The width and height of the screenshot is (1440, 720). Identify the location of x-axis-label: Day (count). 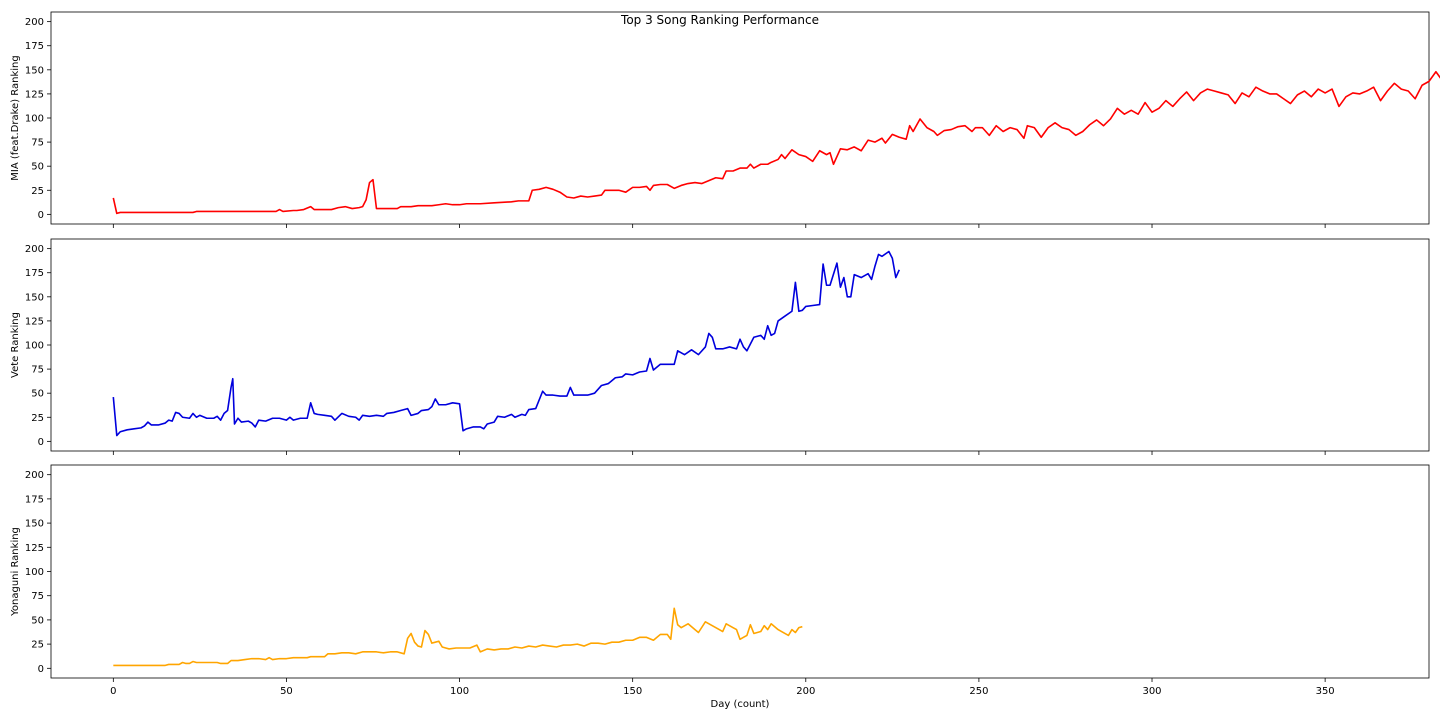
(740, 704).